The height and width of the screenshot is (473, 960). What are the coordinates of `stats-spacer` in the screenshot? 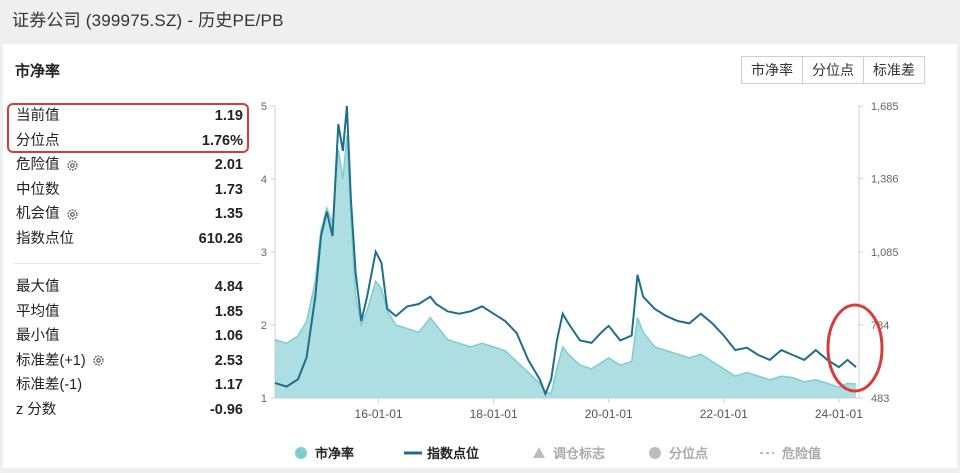 It's located at (137, 263).